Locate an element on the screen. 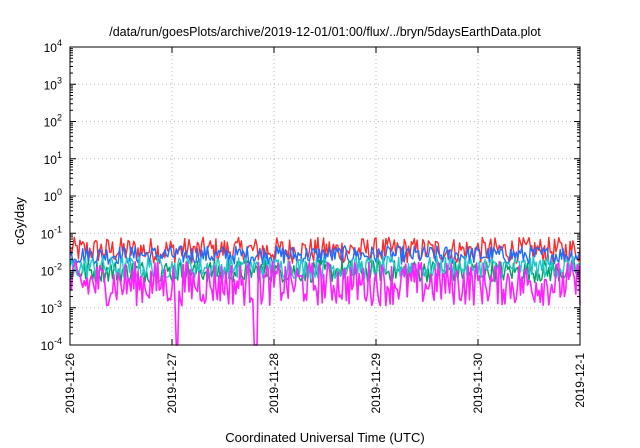  y-tick-label: 10¹ is located at coordinates (53, 158).